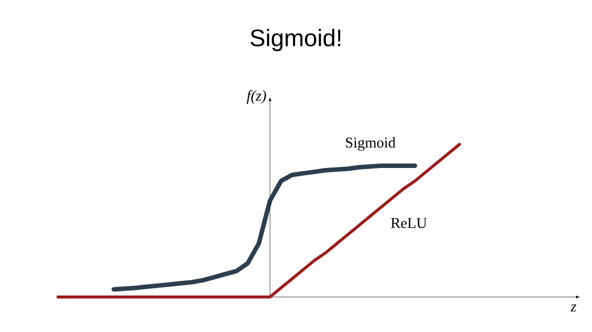 The height and width of the screenshot is (332, 592). Describe the element at coordinates (573, 308) in the screenshot. I see `text: z` at that location.